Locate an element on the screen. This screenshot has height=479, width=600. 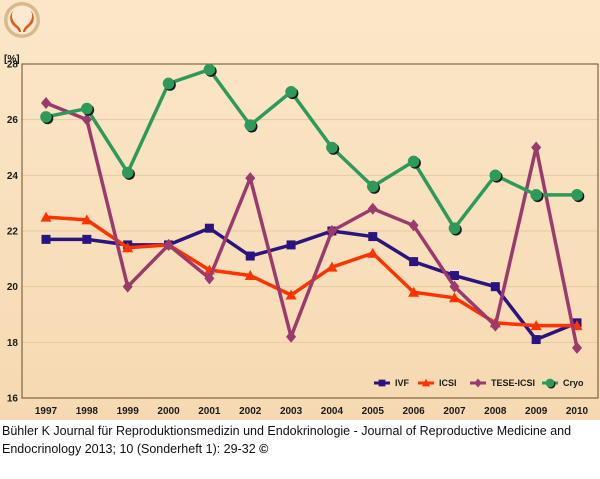
legend-label-icsi: ICSI is located at coordinates (448, 383).